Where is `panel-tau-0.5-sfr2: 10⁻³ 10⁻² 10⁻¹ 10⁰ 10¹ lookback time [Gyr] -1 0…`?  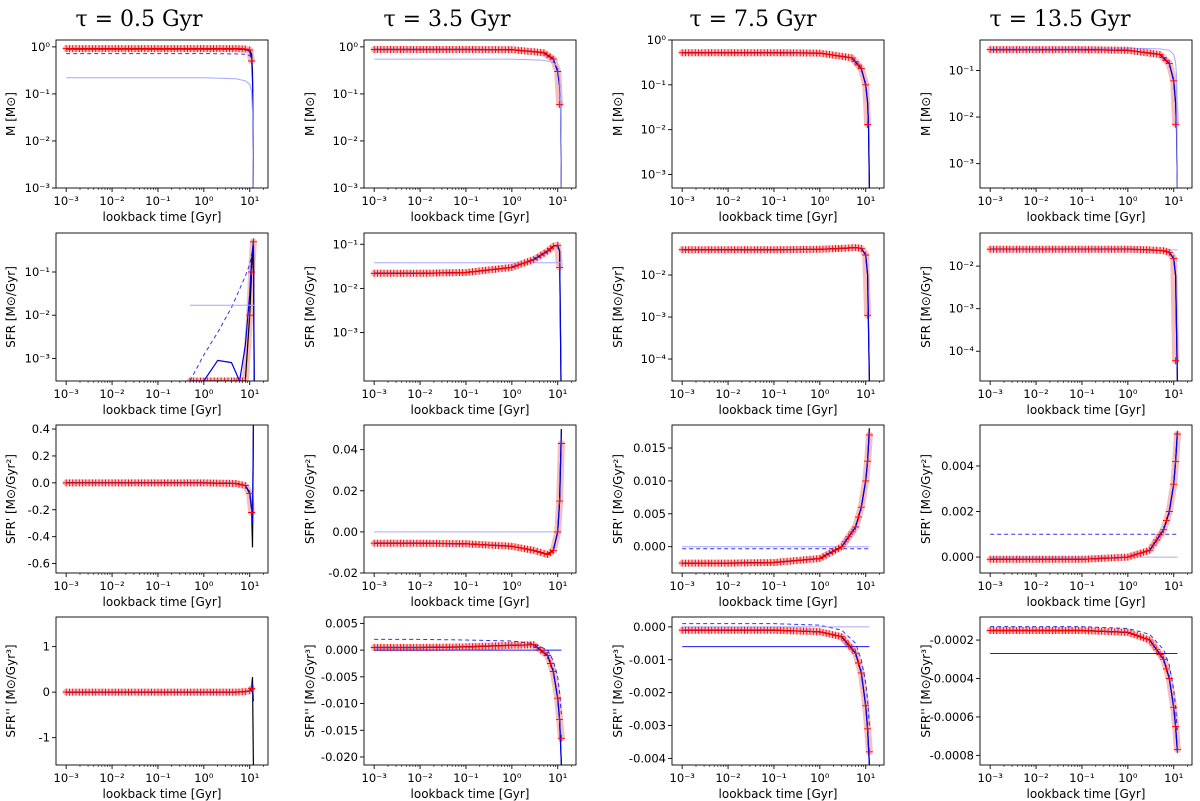
panel-tau-0.5-sfr2: 10⁻³ 10⁻² 10⁻¹ 10⁰ 10¹ lookback time [Gyr] -1 0… is located at coordinates (136, 708).